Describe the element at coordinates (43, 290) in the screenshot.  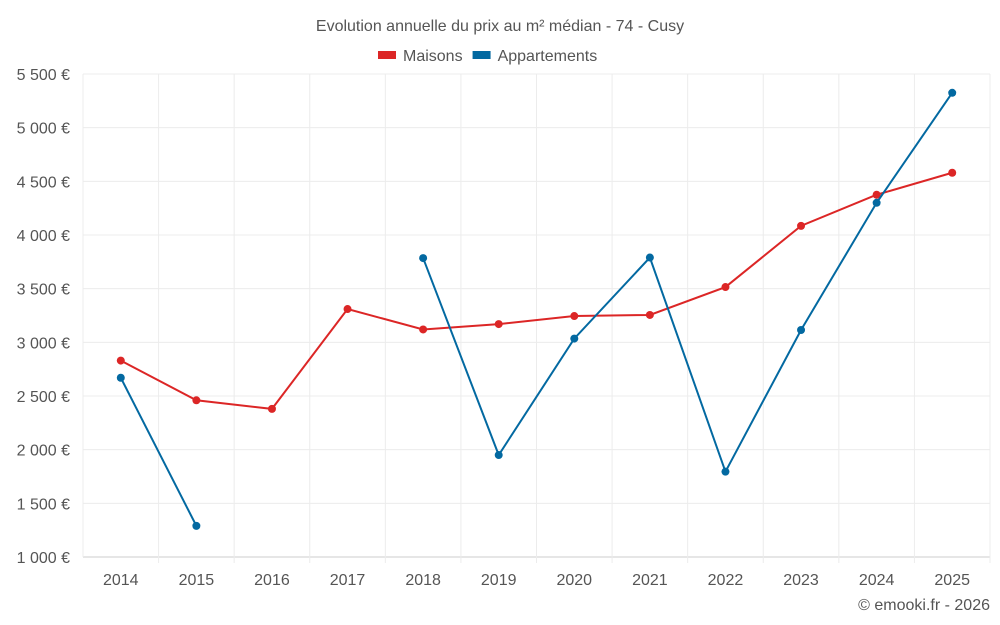
I see `y-tick-label: 3 500 €` at that location.